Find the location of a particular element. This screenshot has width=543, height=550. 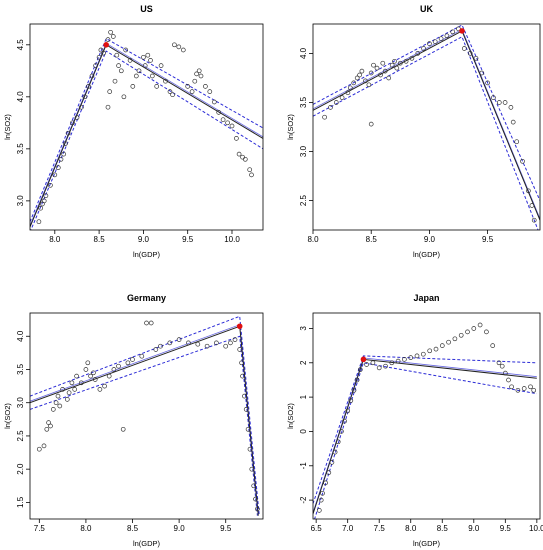

y-tick-label: -1 is located at coordinates (303, 466).